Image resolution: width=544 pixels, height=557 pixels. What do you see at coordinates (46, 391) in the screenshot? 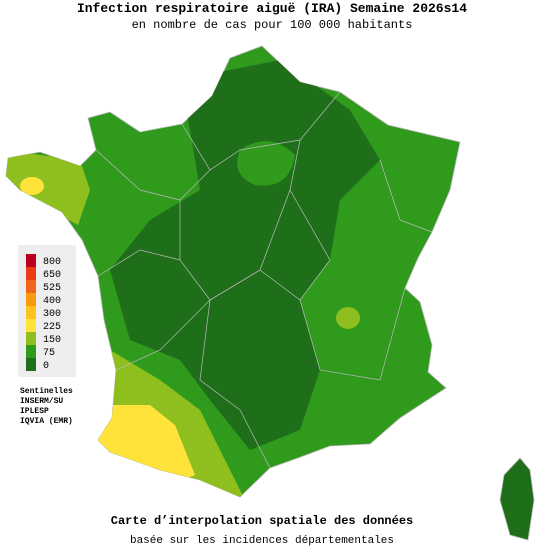
I see `source-label: Sentinelles` at bounding box center [46, 391].